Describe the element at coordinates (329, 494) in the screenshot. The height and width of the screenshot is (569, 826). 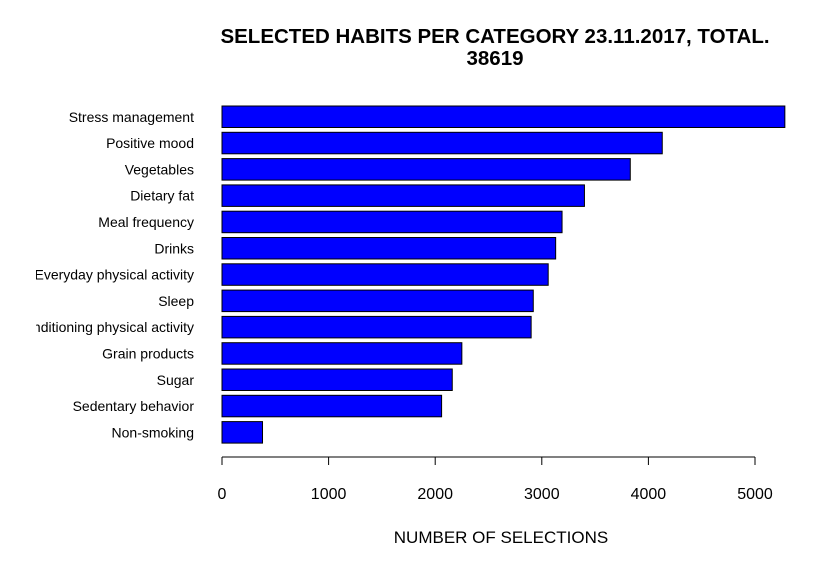
I see `x-tick-label: 1000` at that location.